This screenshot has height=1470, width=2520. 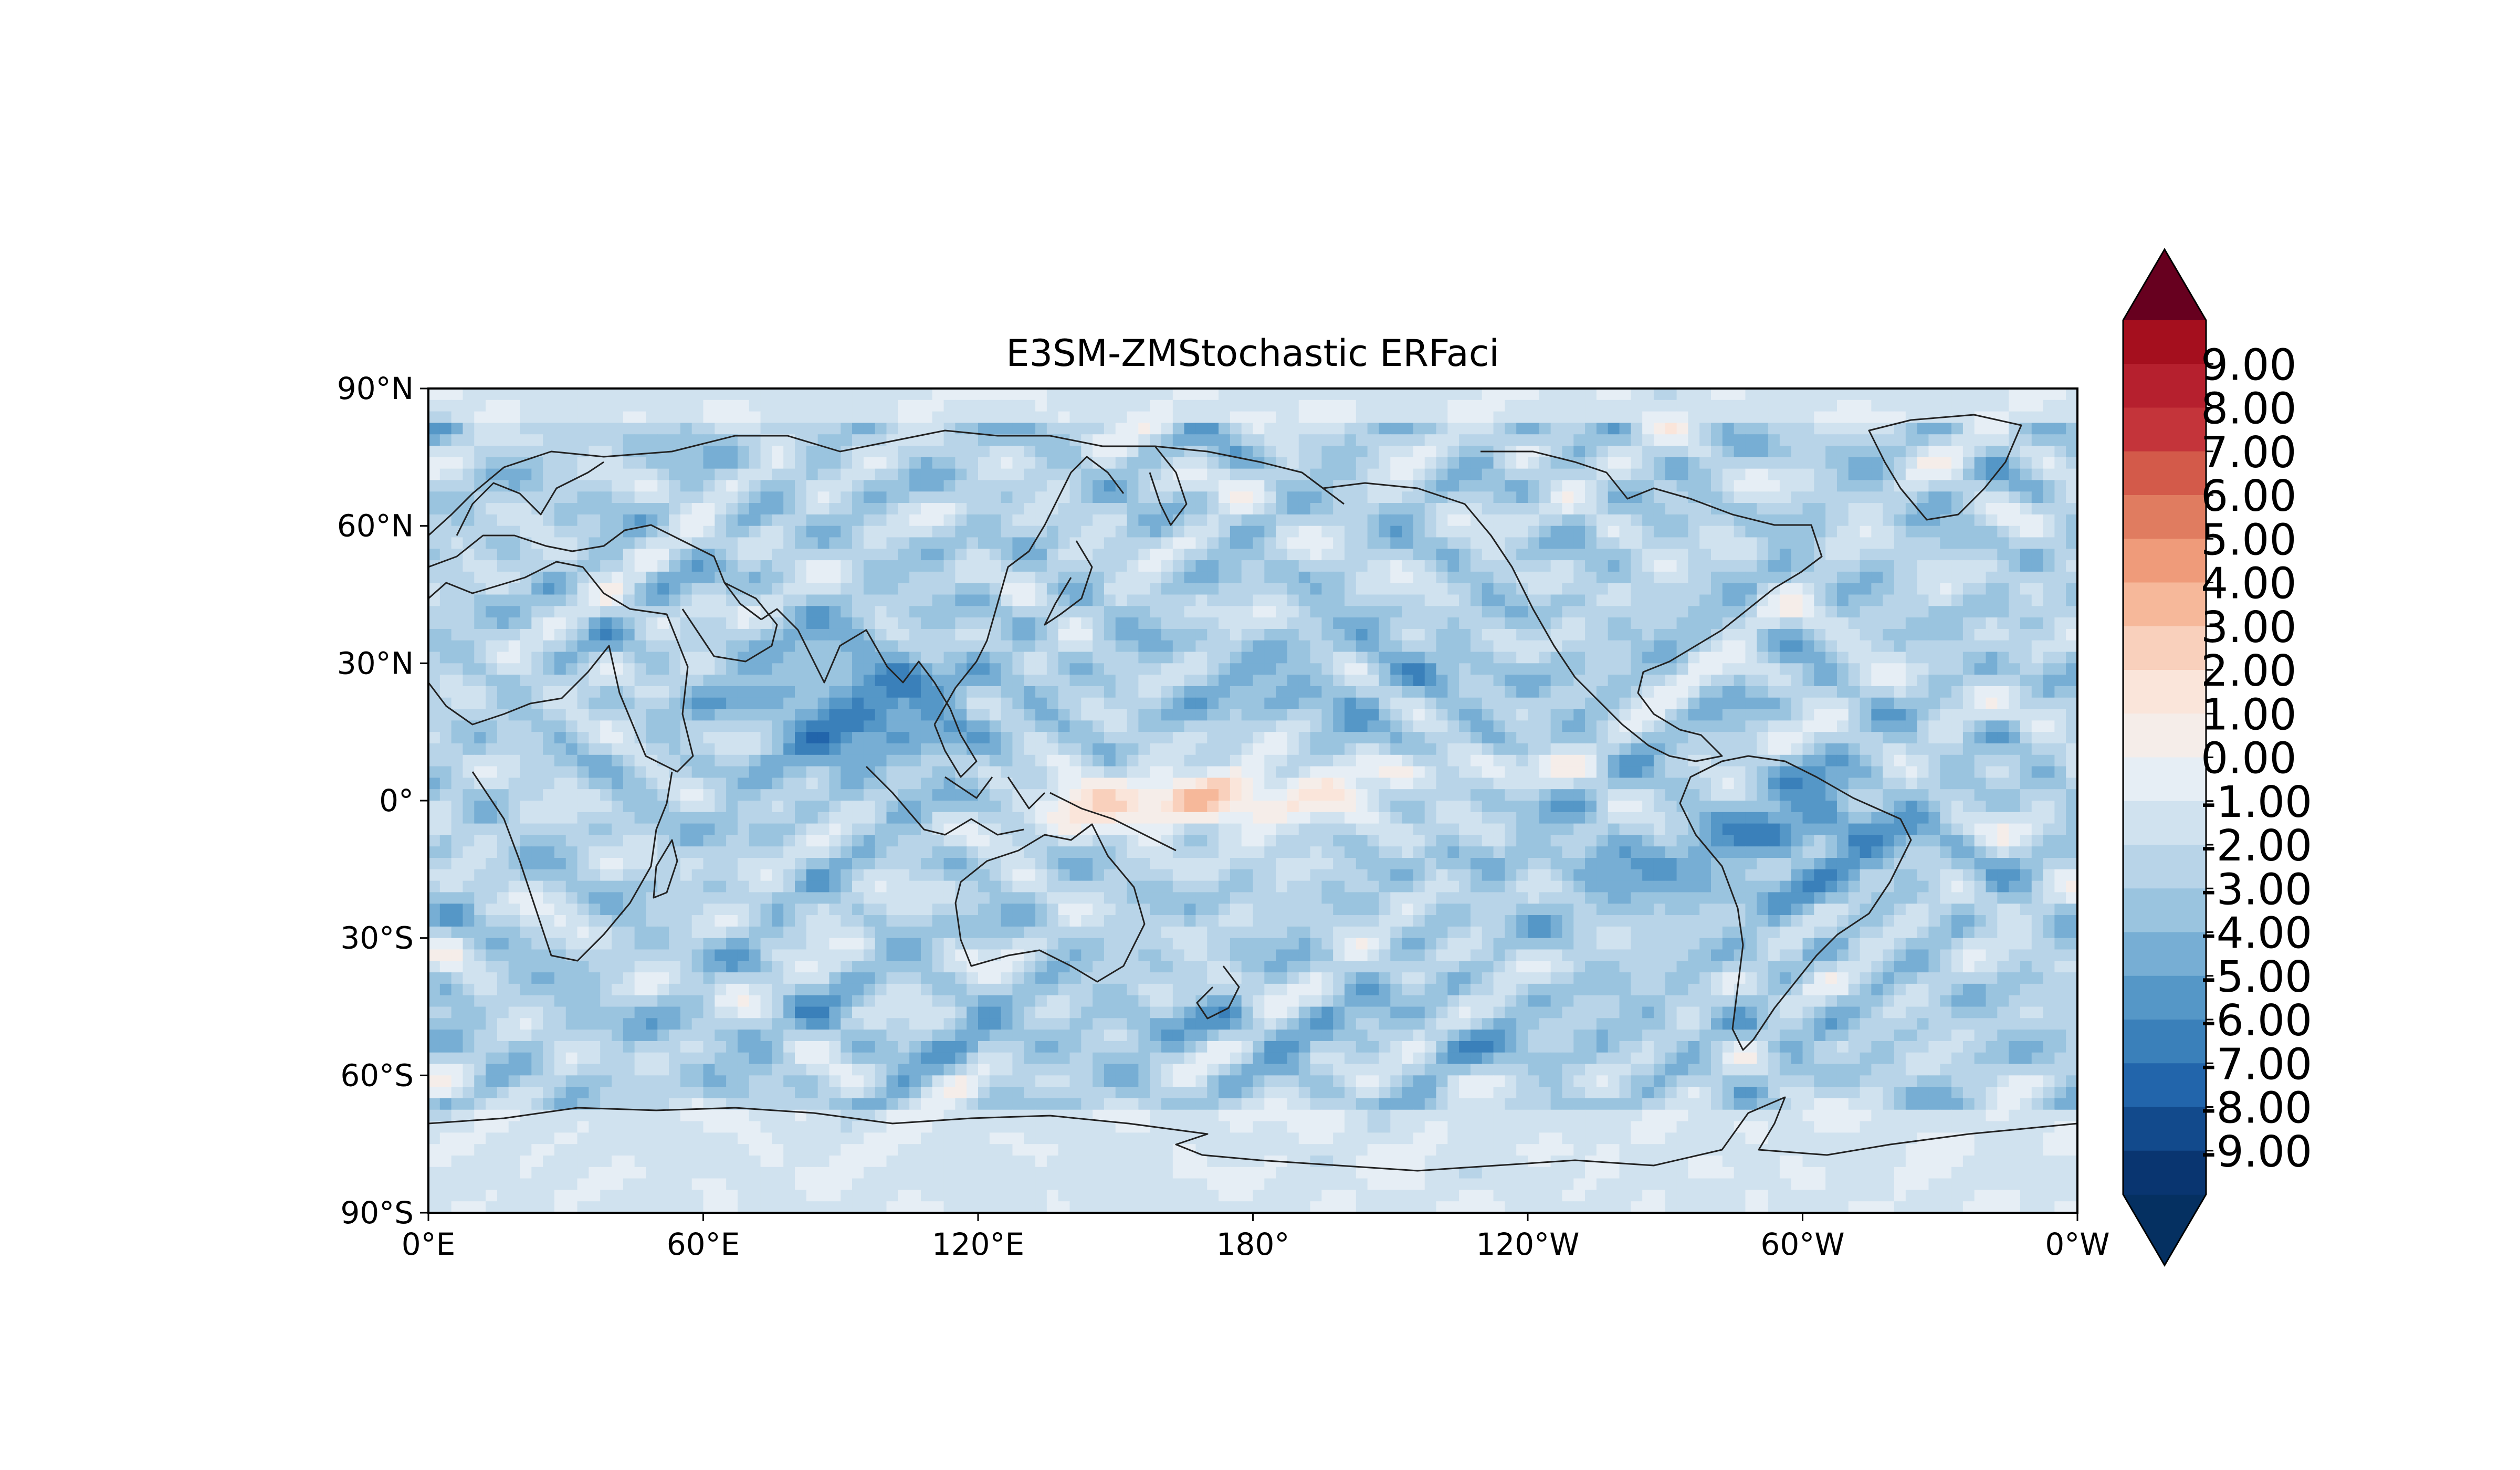 I want to click on colorbar-tick: -7.00, so click(x=2256, y=1064).